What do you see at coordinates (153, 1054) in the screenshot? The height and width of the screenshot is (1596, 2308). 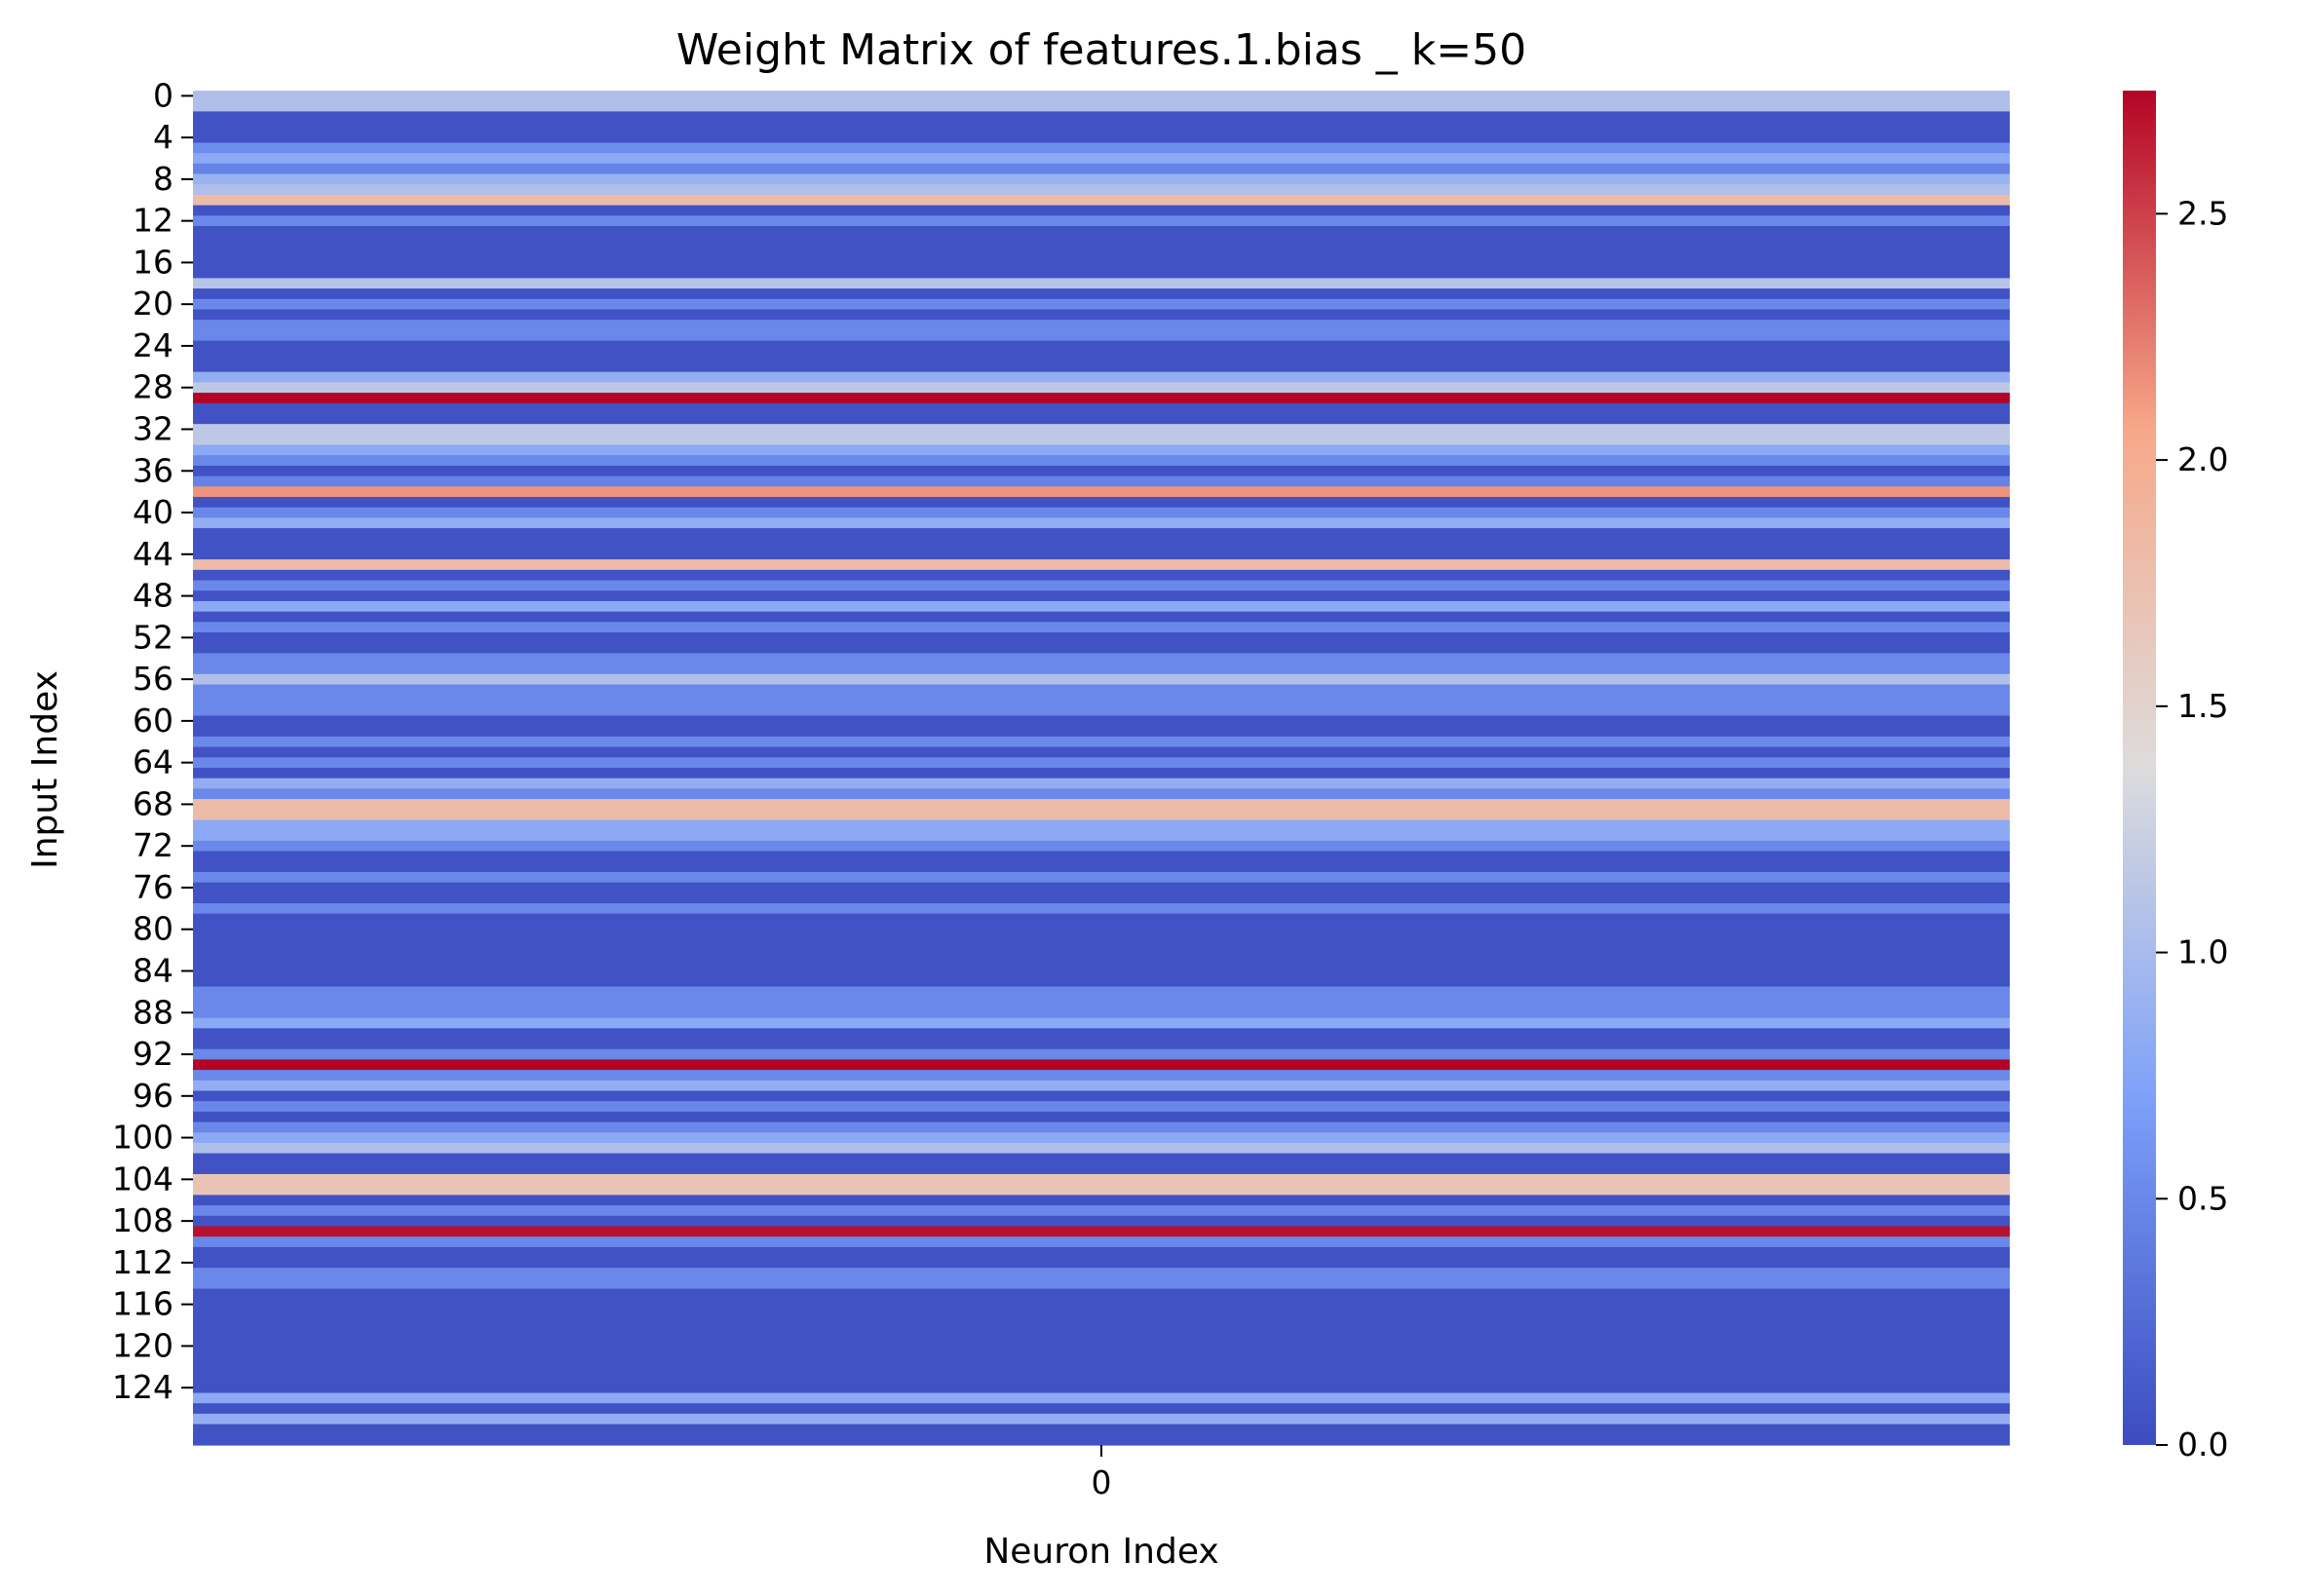 I see `y-tick-label: 92` at bounding box center [153, 1054].